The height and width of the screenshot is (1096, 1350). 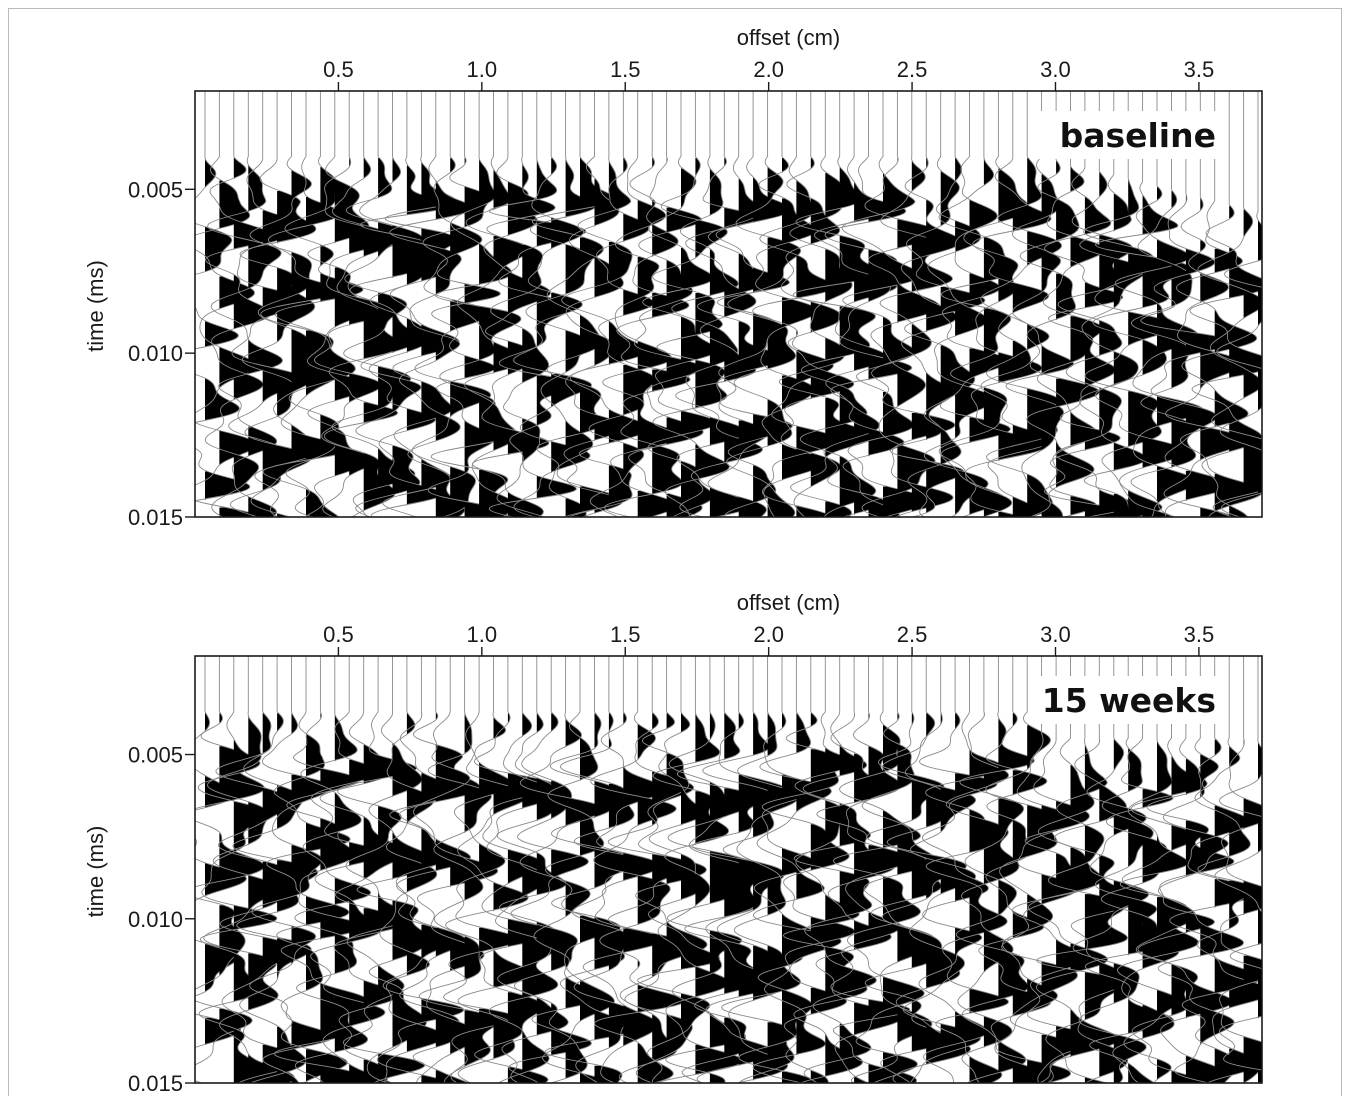 What do you see at coordinates (95, 306) in the screenshot?
I see `y-axis-label: time (ms)` at bounding box center [95, 306].